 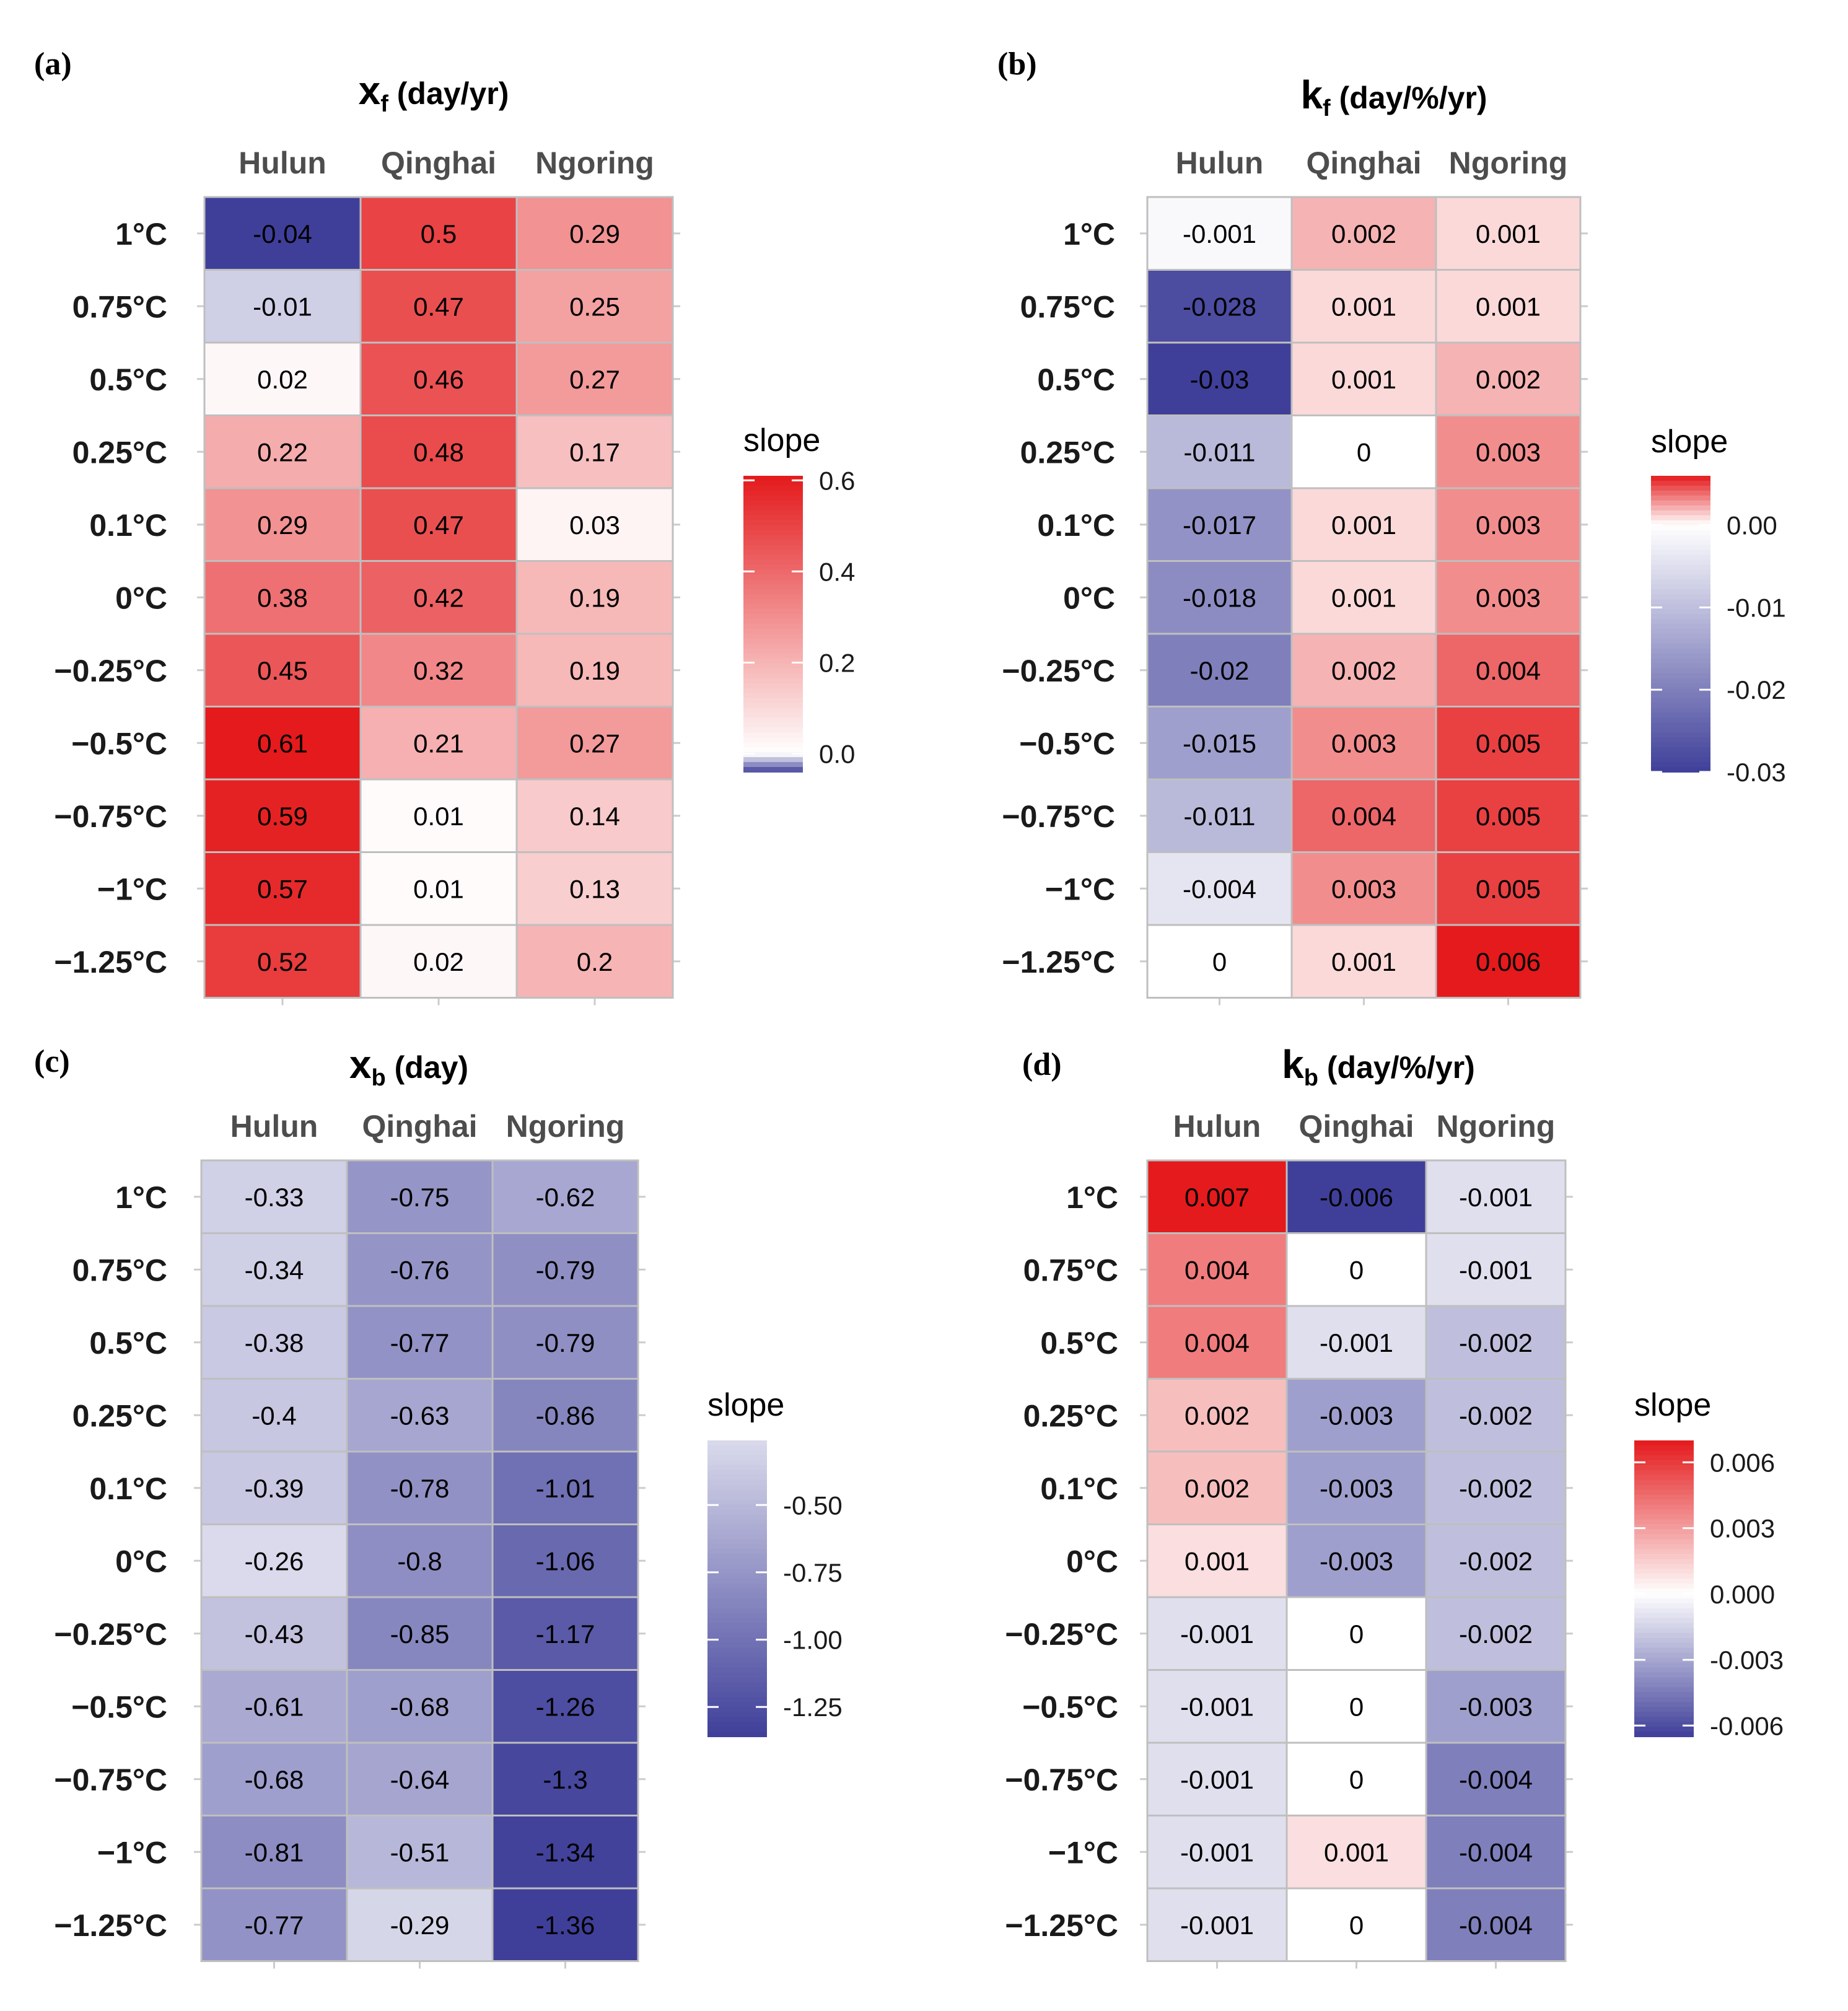 What do you see at coordinates (837, 754) in the screenshot?
I see `legend-tick-label: 0.0` at bounding box center [837, 754].